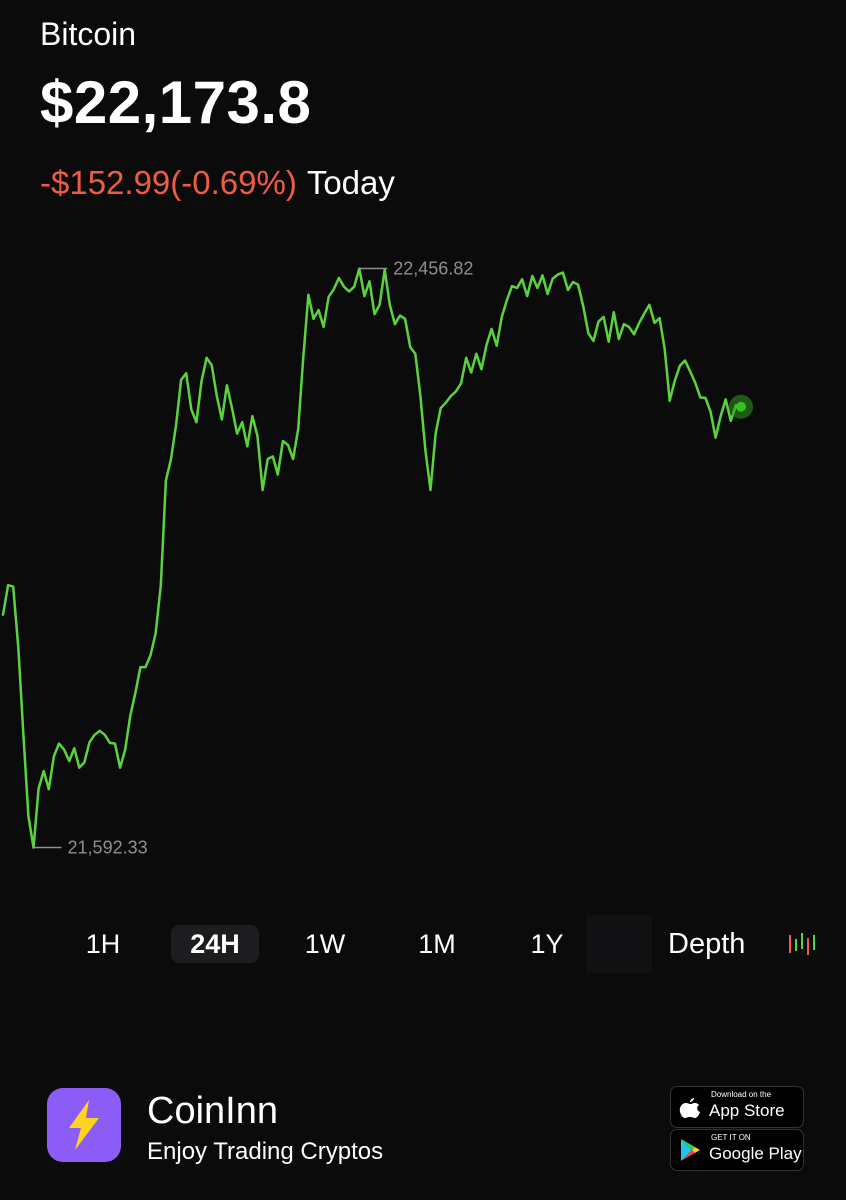 Image resolution: width=846 pixels, height=1200 pixels. Describe the element at coordinates (707, 944) in the screenshot. I see `depth-button: Depth` at that location.